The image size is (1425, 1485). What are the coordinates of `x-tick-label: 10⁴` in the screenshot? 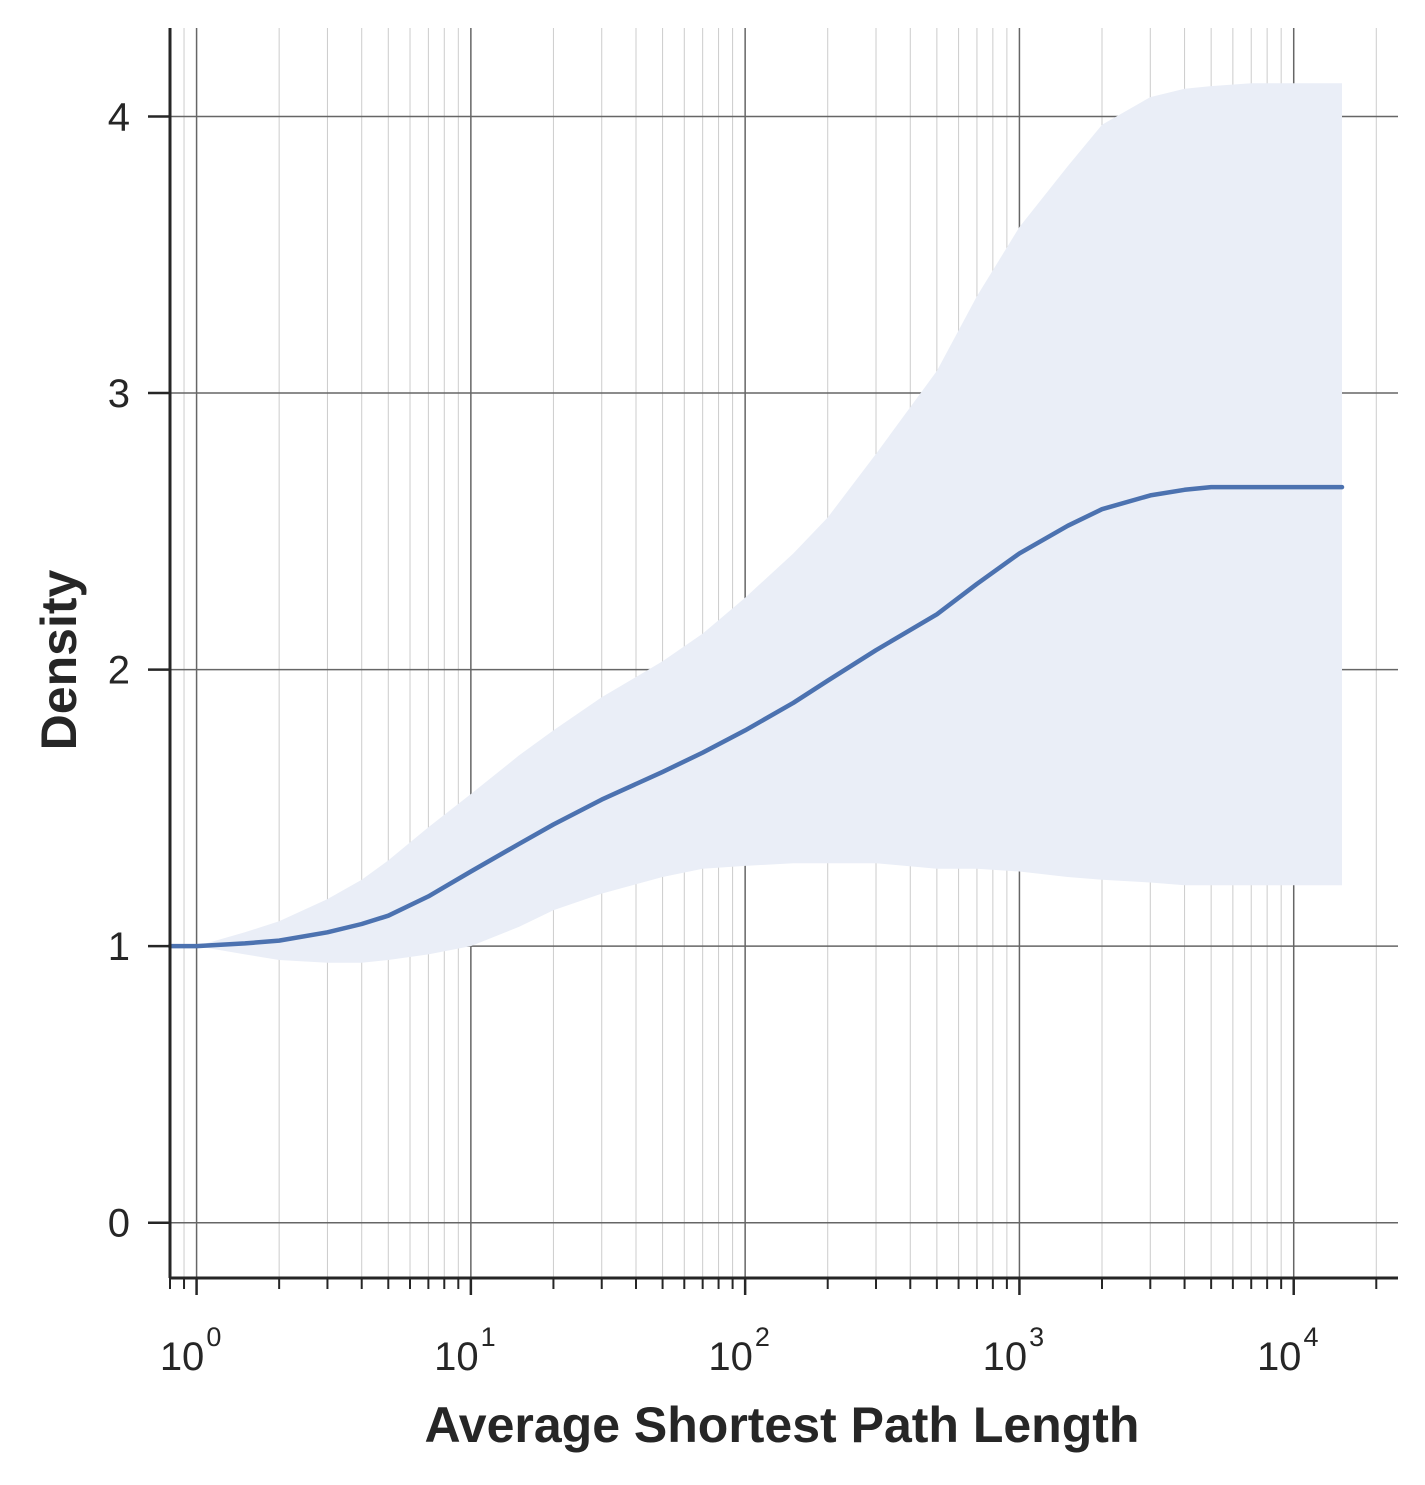 It's located at (1288, 1350).